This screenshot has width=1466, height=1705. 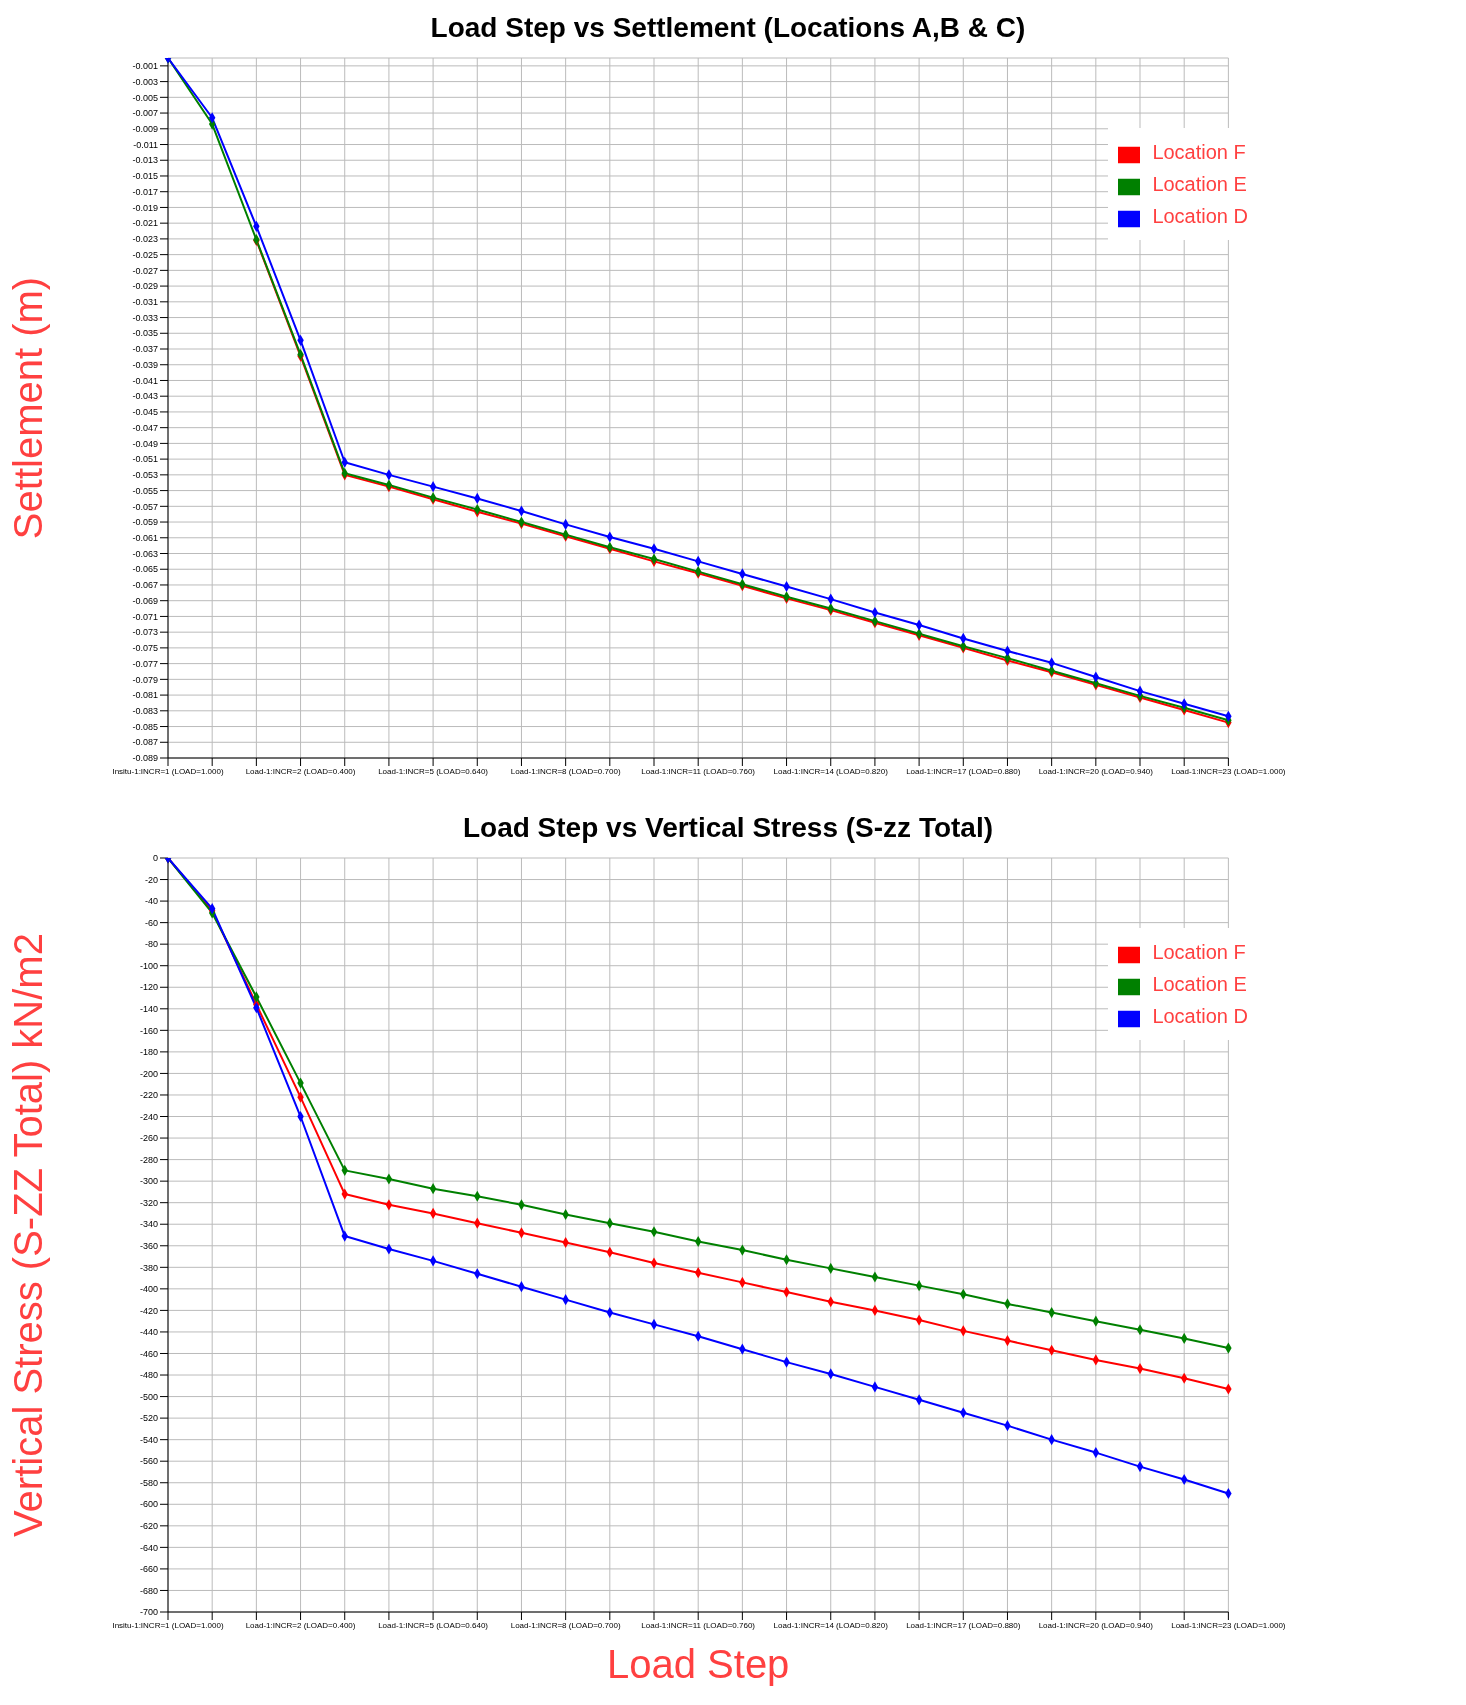 What do you see at coordinates (145, 97) in the screenshot?
I see `y-tick-label: -0.005` at bounding box center [145, 97].